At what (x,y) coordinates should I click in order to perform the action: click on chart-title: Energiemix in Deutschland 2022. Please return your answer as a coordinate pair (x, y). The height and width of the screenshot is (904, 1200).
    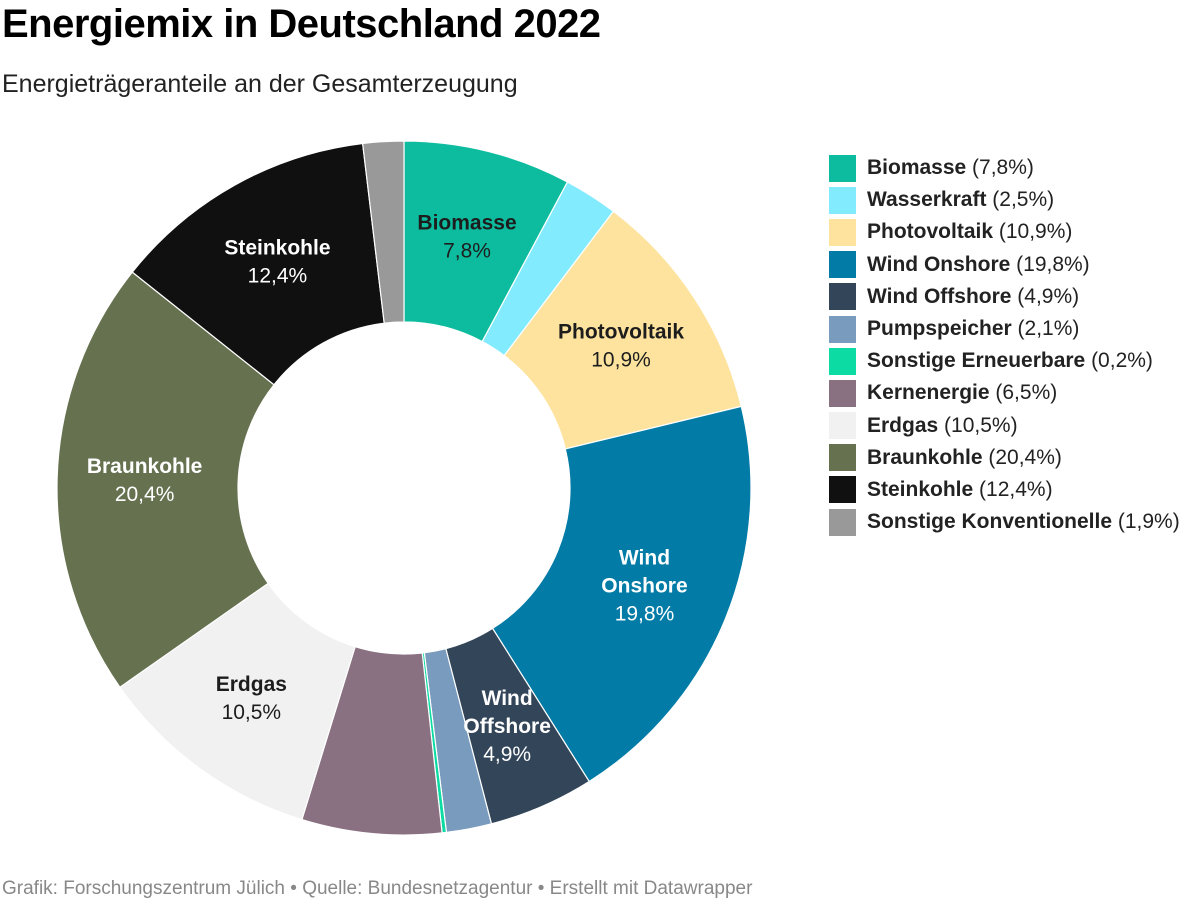
    Looking at the image, I should click on (301, 24).